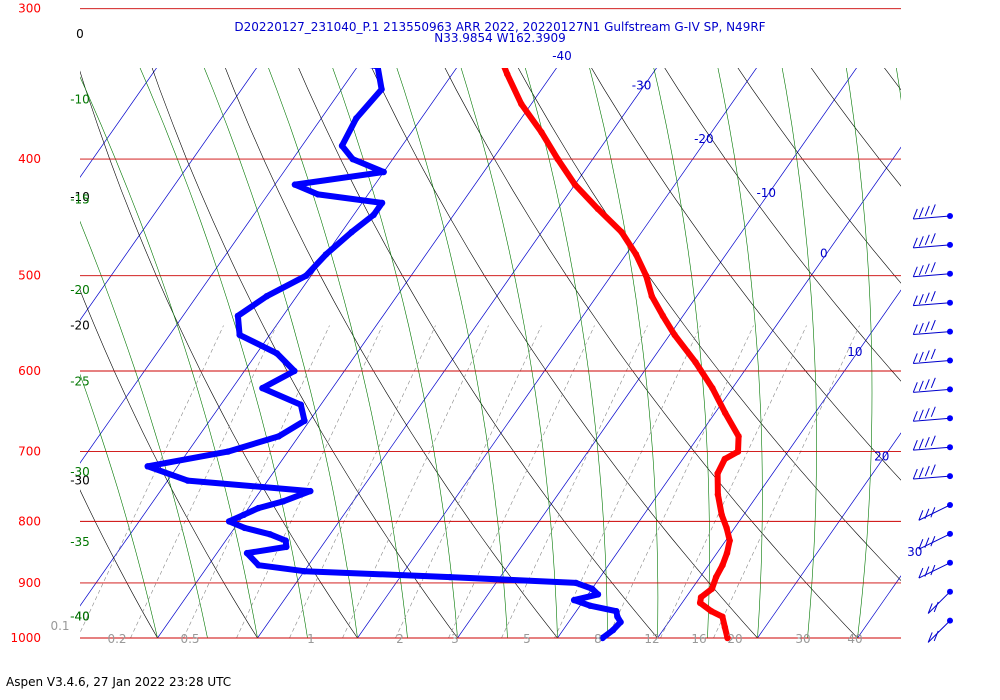 The image size is (1000, 700). Describe the element at coordinates (80, 481) in the screenshot. I see `altitude-label: -30` at that location.